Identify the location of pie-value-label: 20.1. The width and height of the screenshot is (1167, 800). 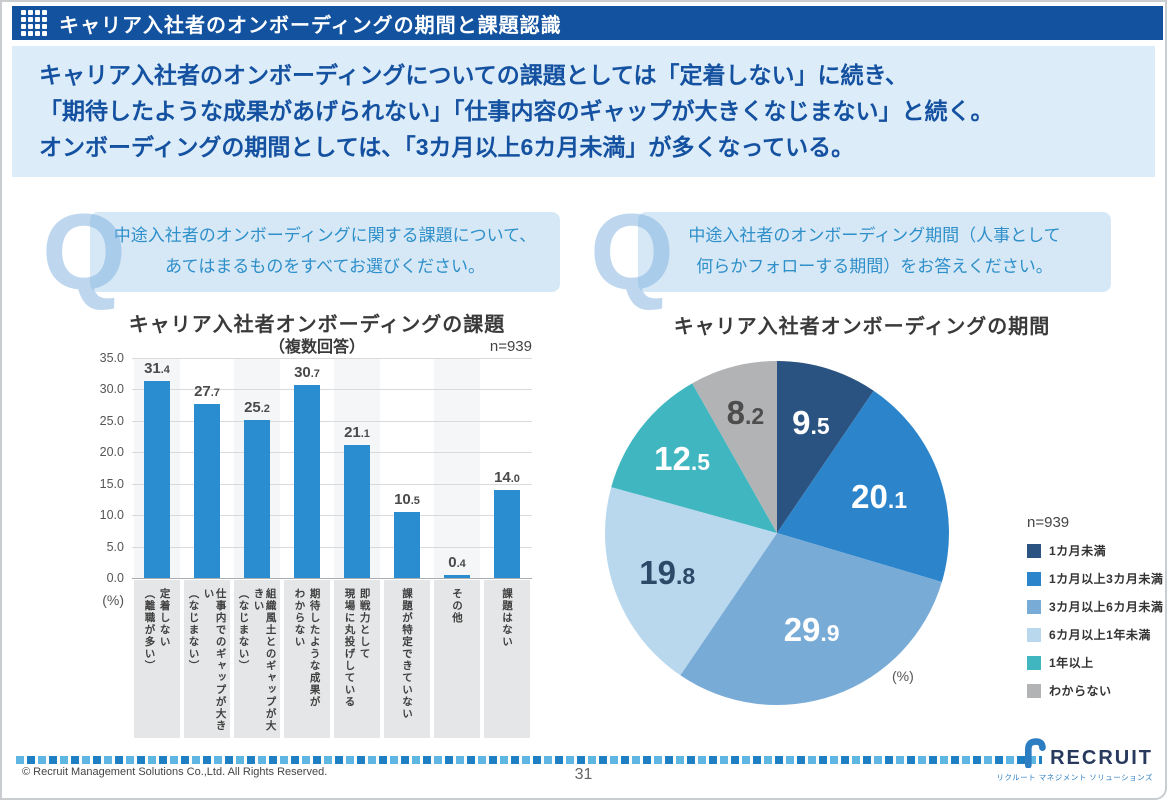
(879, 496).